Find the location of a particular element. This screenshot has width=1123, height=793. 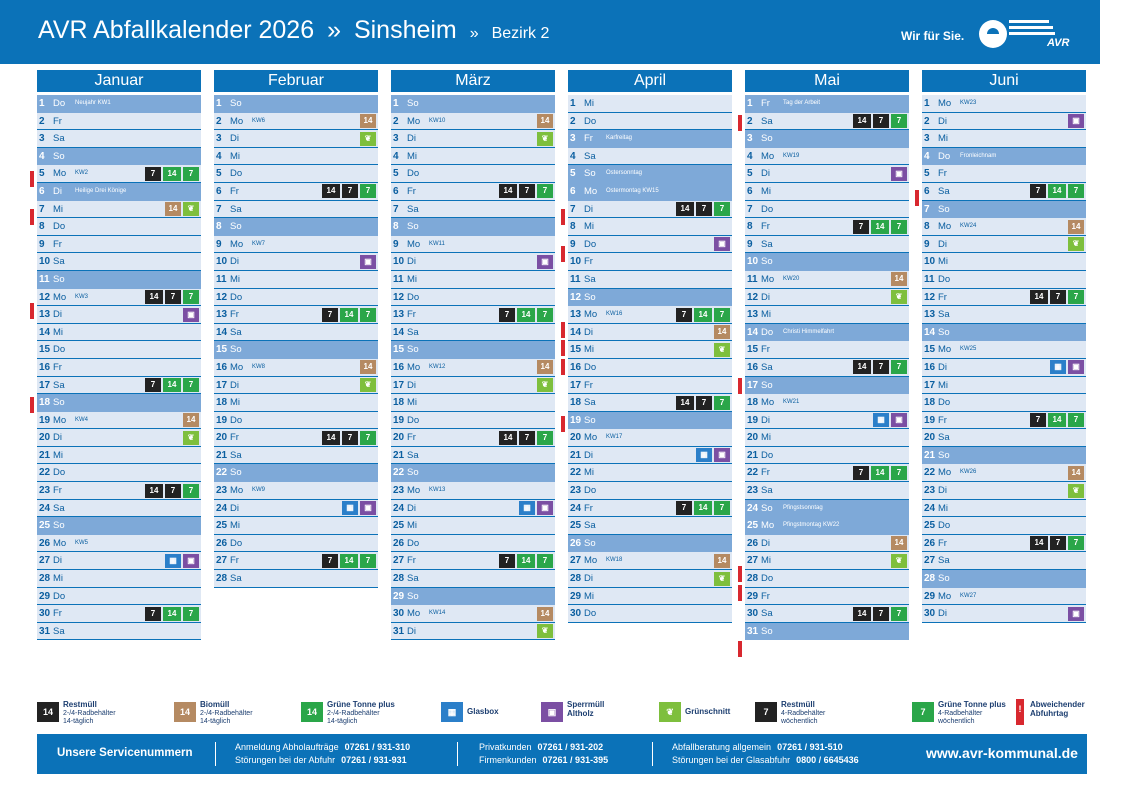

day-row: 22 Fr 7 14 7 is located at coordinates (827, 473).